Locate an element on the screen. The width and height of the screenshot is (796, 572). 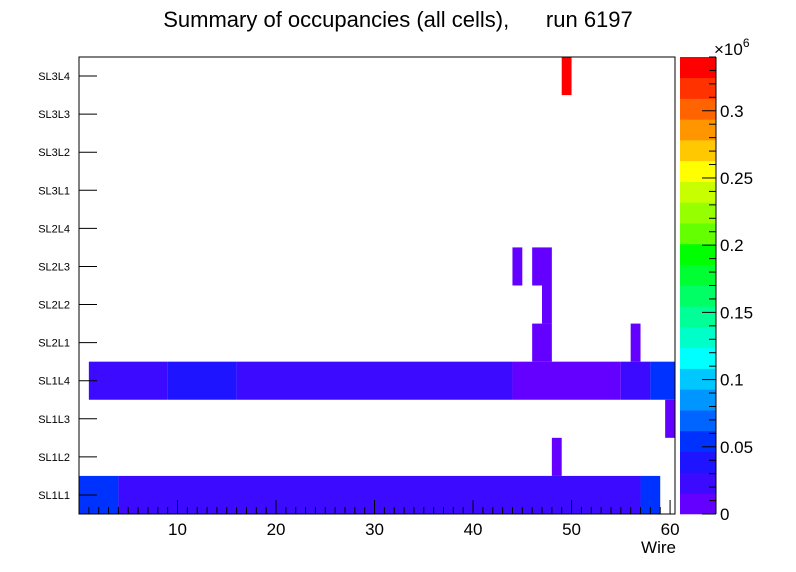
x-tick-label: 10 is located at coordinates (177, 529).